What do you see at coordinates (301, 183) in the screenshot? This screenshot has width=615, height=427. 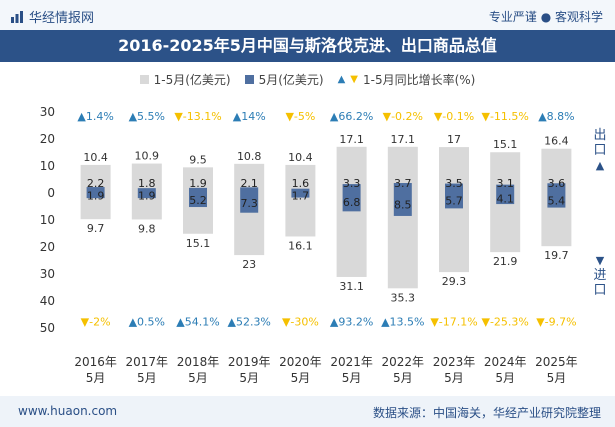 I see `month-export-label: 1.6` at bounding box center [301, 183].